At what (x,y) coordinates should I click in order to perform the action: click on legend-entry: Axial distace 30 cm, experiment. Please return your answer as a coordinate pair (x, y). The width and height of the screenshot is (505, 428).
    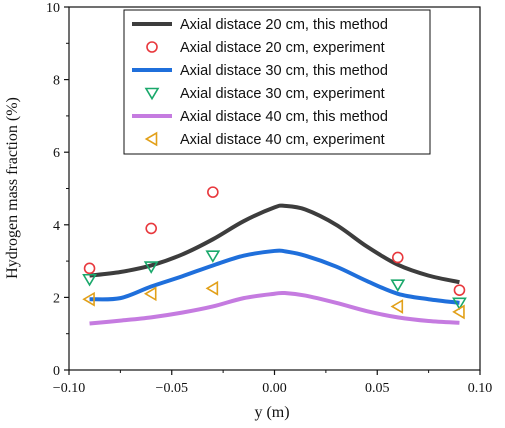
    Looking at the image, I should click on (264, 94).